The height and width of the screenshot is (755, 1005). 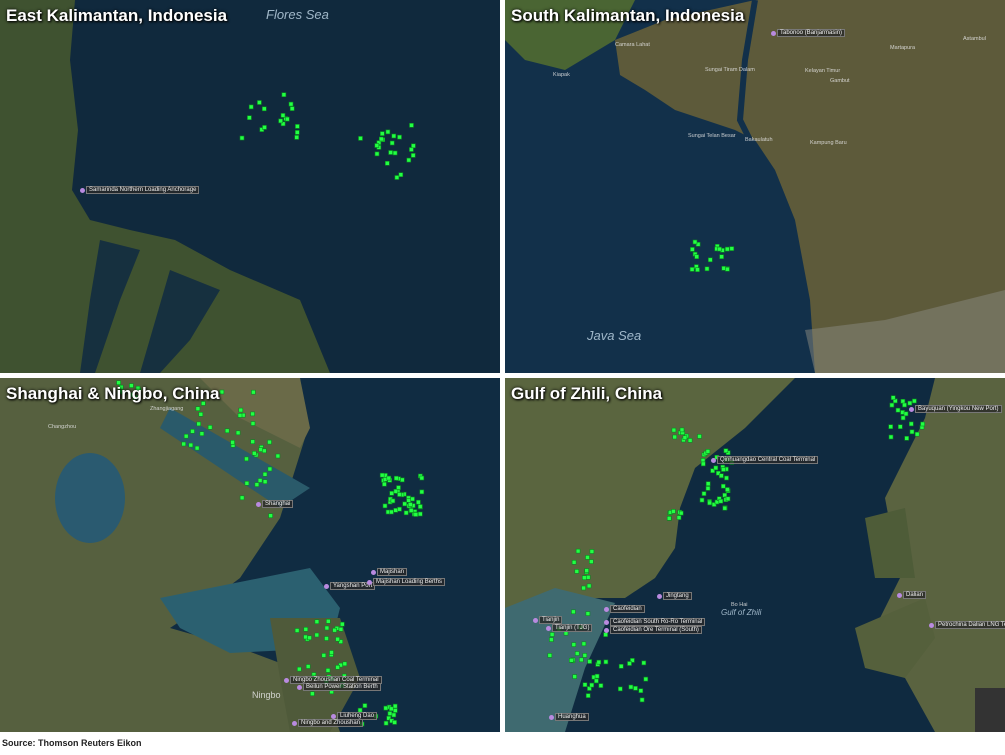 I want to click on port-label: Caofeidian South Ro-Ro Terminal, so click(x=654, y=622).